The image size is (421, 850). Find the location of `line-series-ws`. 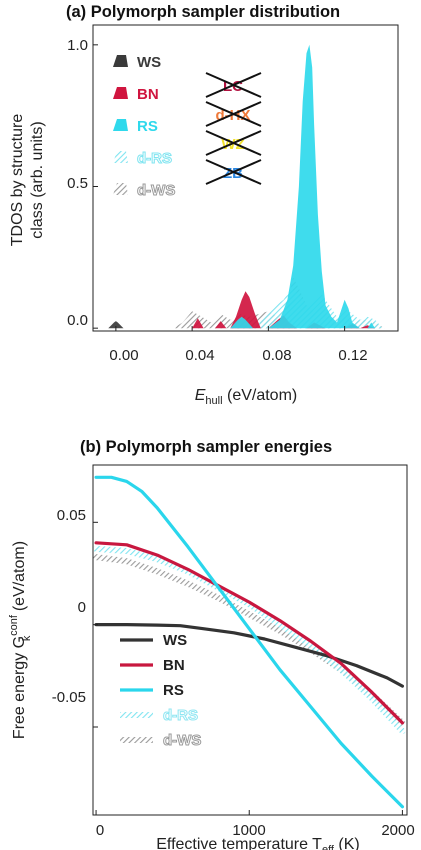

line-series-ws is located at coordinates (249, 655).